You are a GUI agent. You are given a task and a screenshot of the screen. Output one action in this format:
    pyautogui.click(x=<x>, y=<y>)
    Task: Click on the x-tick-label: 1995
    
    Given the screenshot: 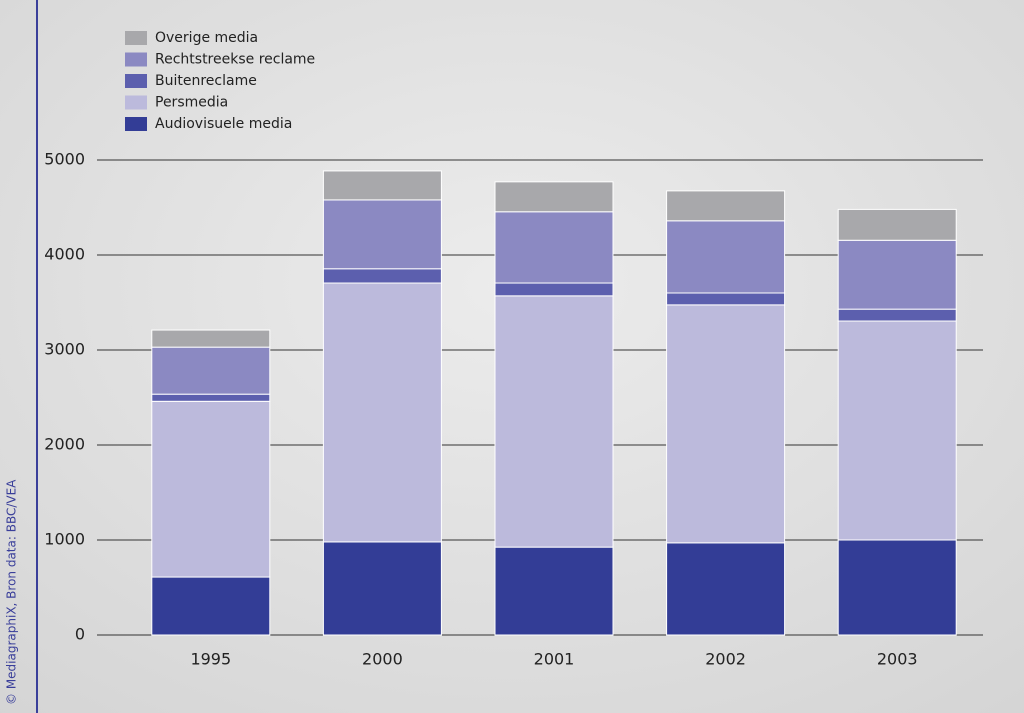 What is the action you would take?
    pyautogui.click(x=210, y=659)
    